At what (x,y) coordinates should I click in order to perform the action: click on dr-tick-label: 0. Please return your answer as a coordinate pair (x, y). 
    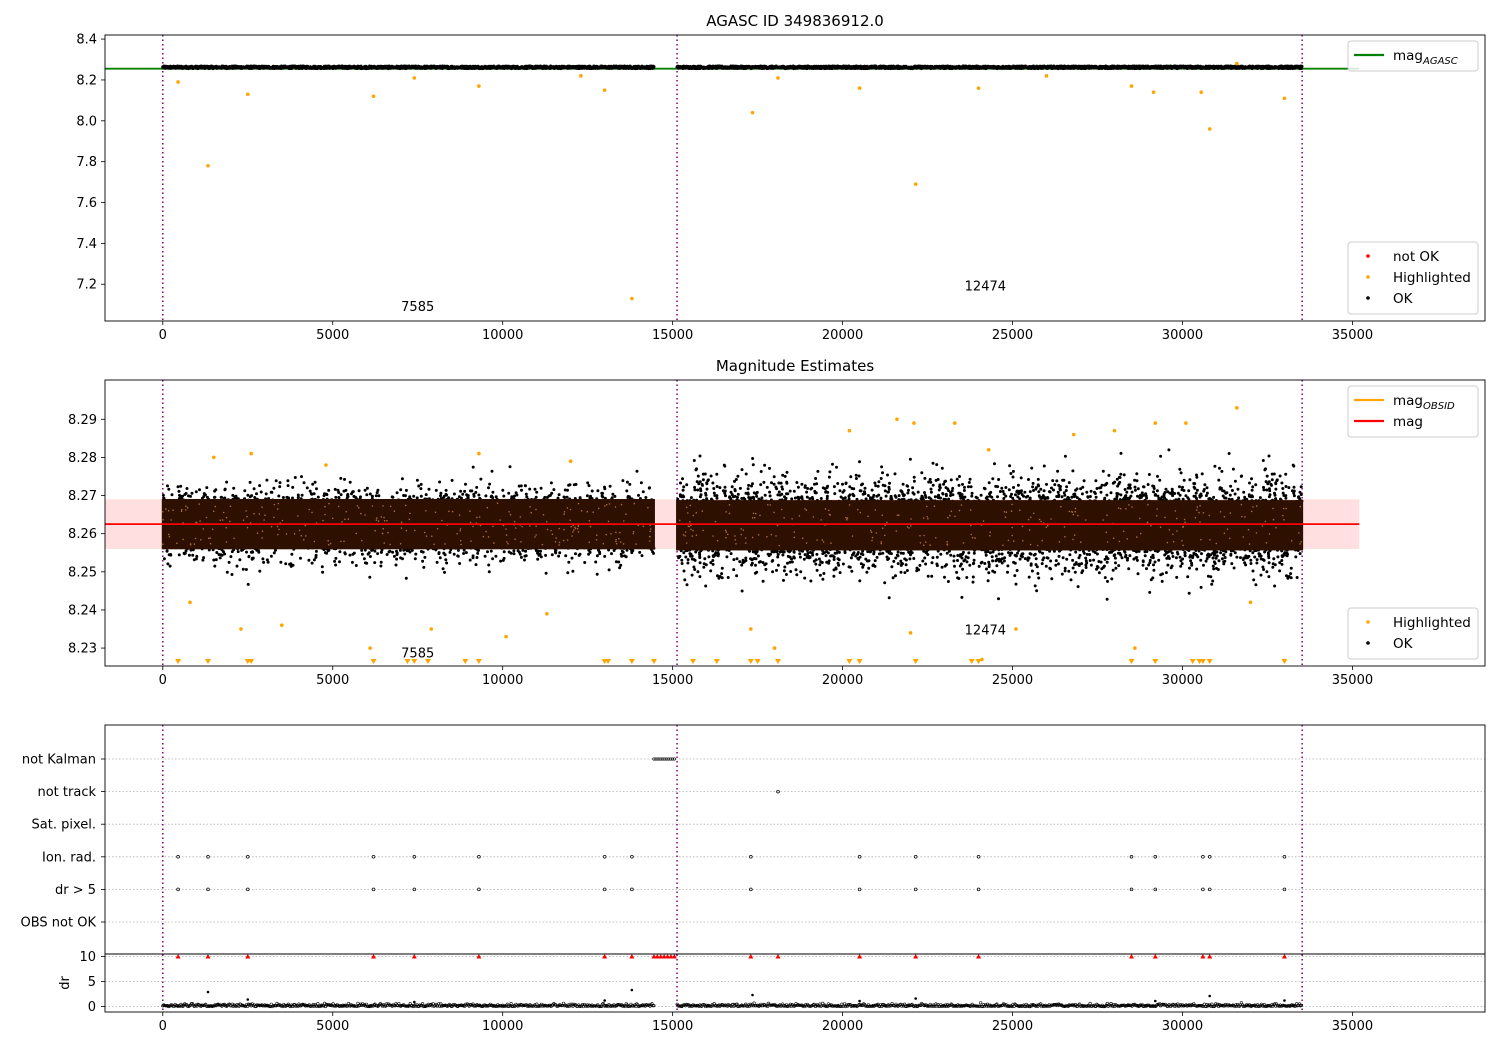
    Looking at the image, I should click on (92, 1007).